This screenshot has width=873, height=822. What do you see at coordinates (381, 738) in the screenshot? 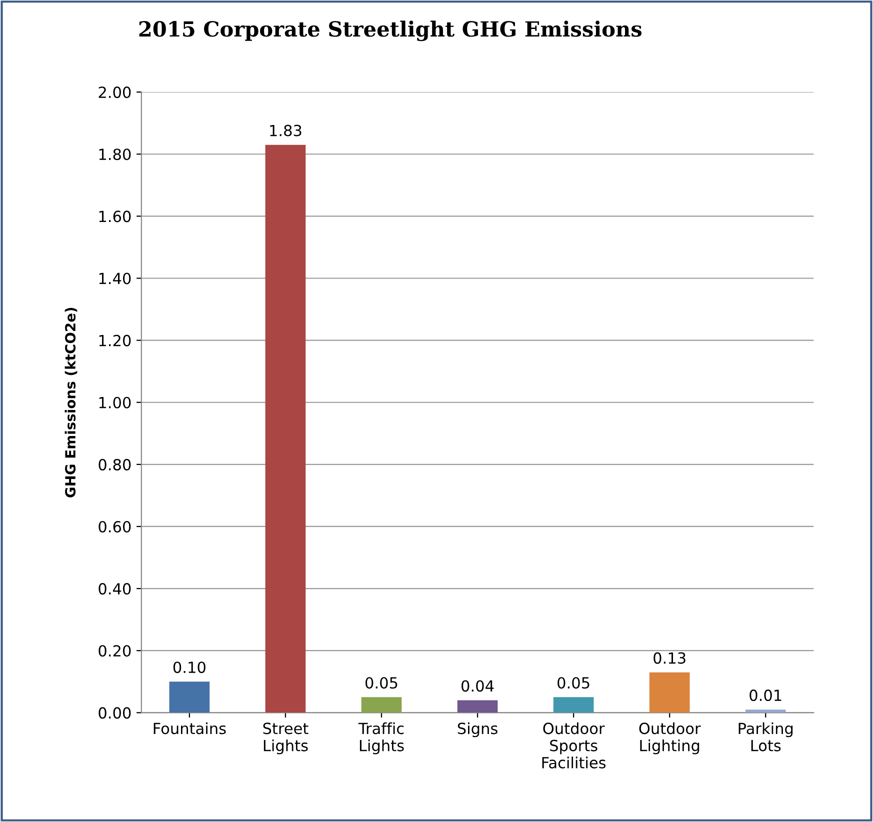
I see `x-tick-label: Traffic Lights` at bounding box center [381, 738].